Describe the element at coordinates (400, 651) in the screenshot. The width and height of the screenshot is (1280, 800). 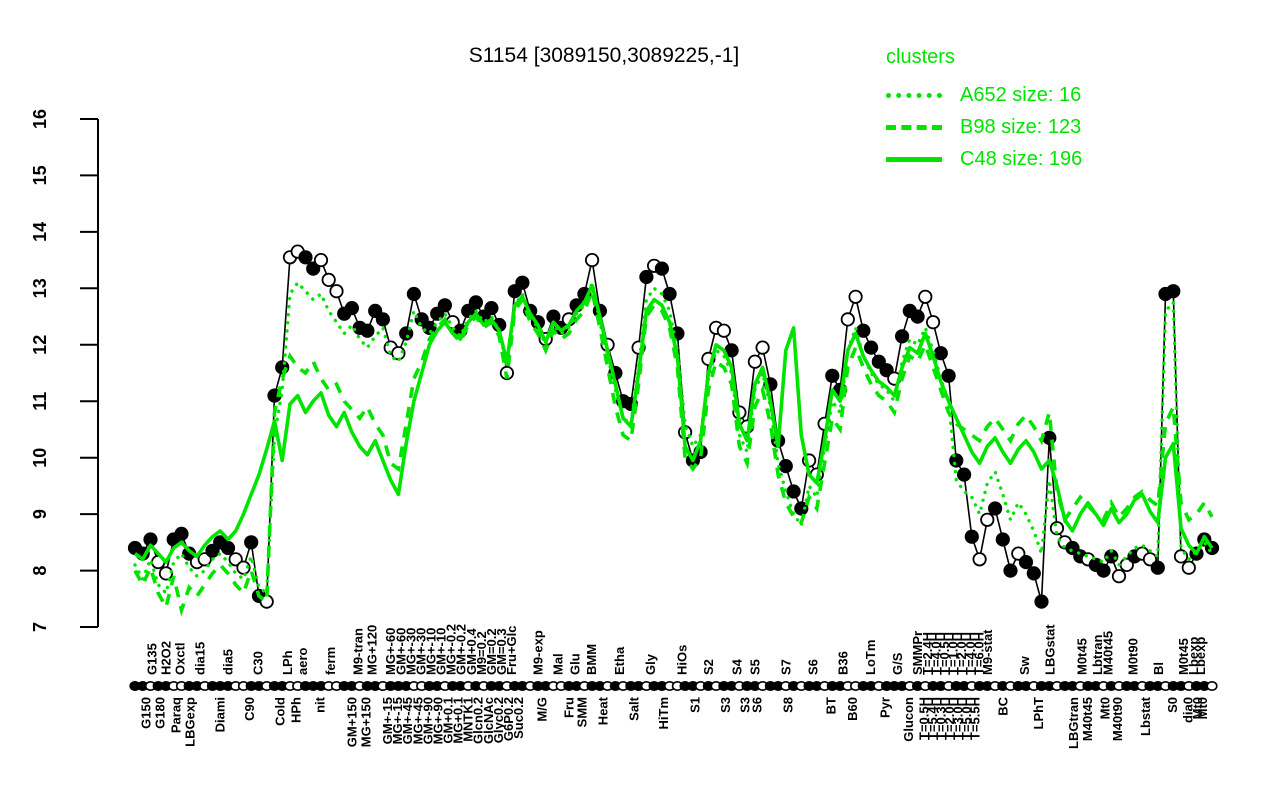
I see `x-condition-label-top: GM+-60` at that location.